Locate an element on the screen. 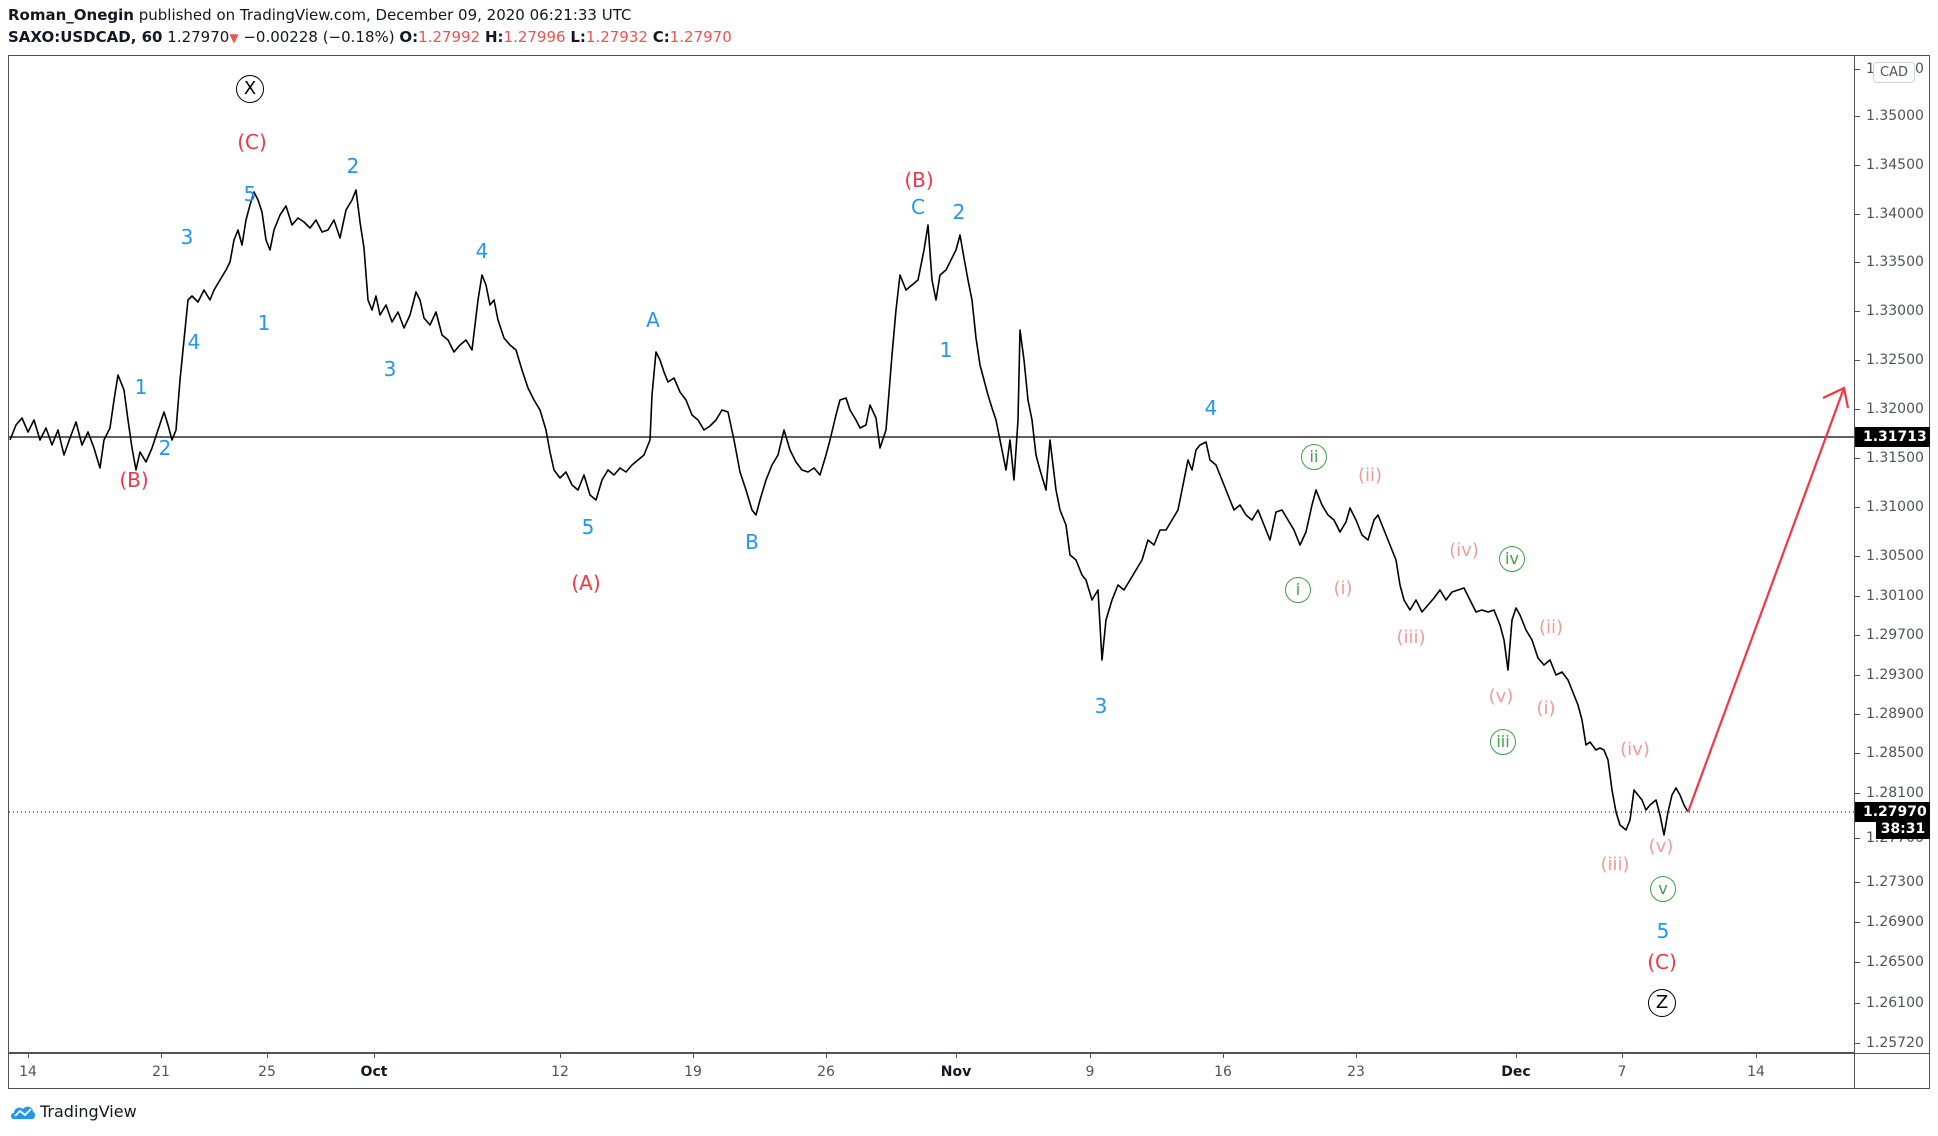 The height and width of the screenshot is (1136, 1938). wave-ii-circled-icon: ii is located at coordinates (1314, 457).